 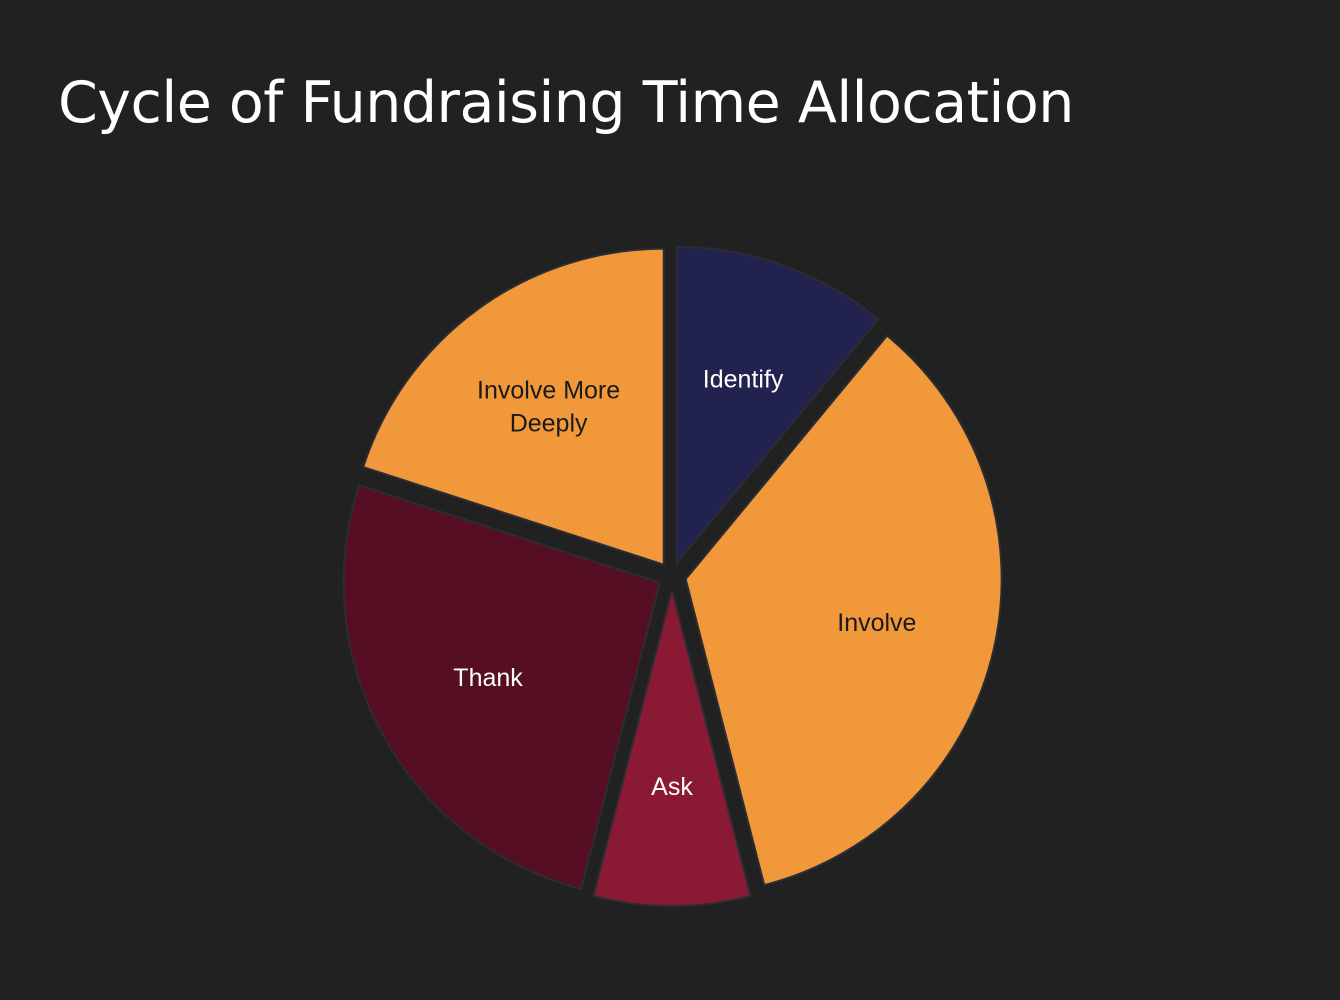 I want to click on chart-title: Cycle of Fundraising Time Allocation, so click(x=566, y=103).